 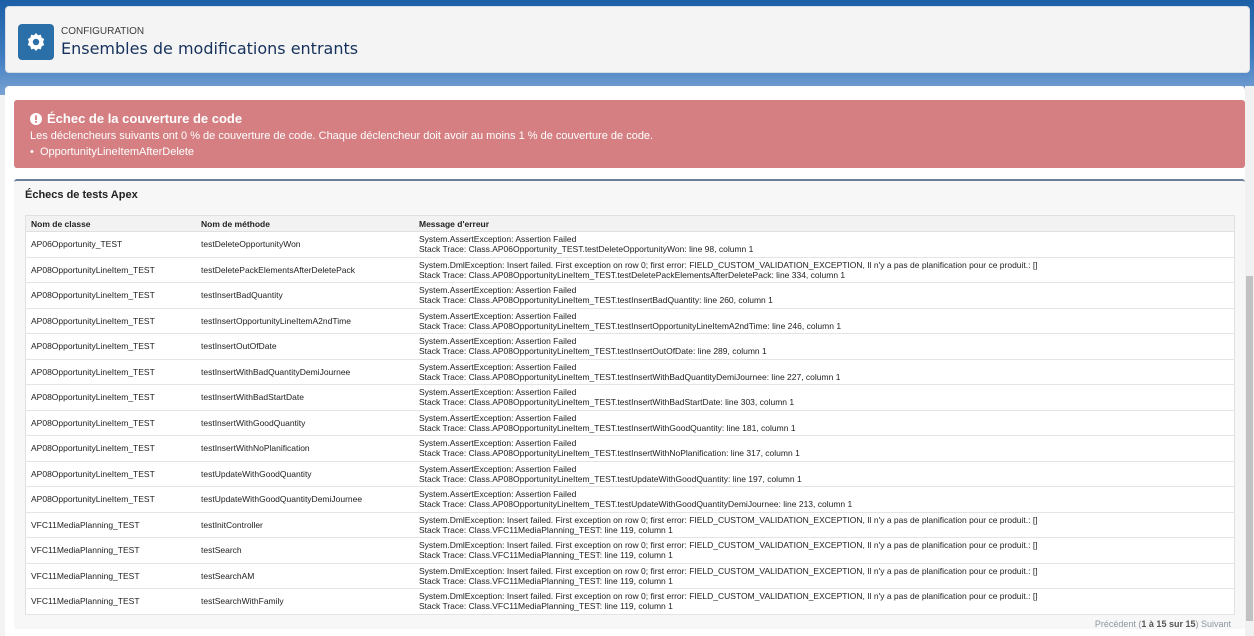 What do you see at coordinates (305, 576) in the screenshot?
I see `method-name-cell: testSearchAM` at bounding box center [305, 576].